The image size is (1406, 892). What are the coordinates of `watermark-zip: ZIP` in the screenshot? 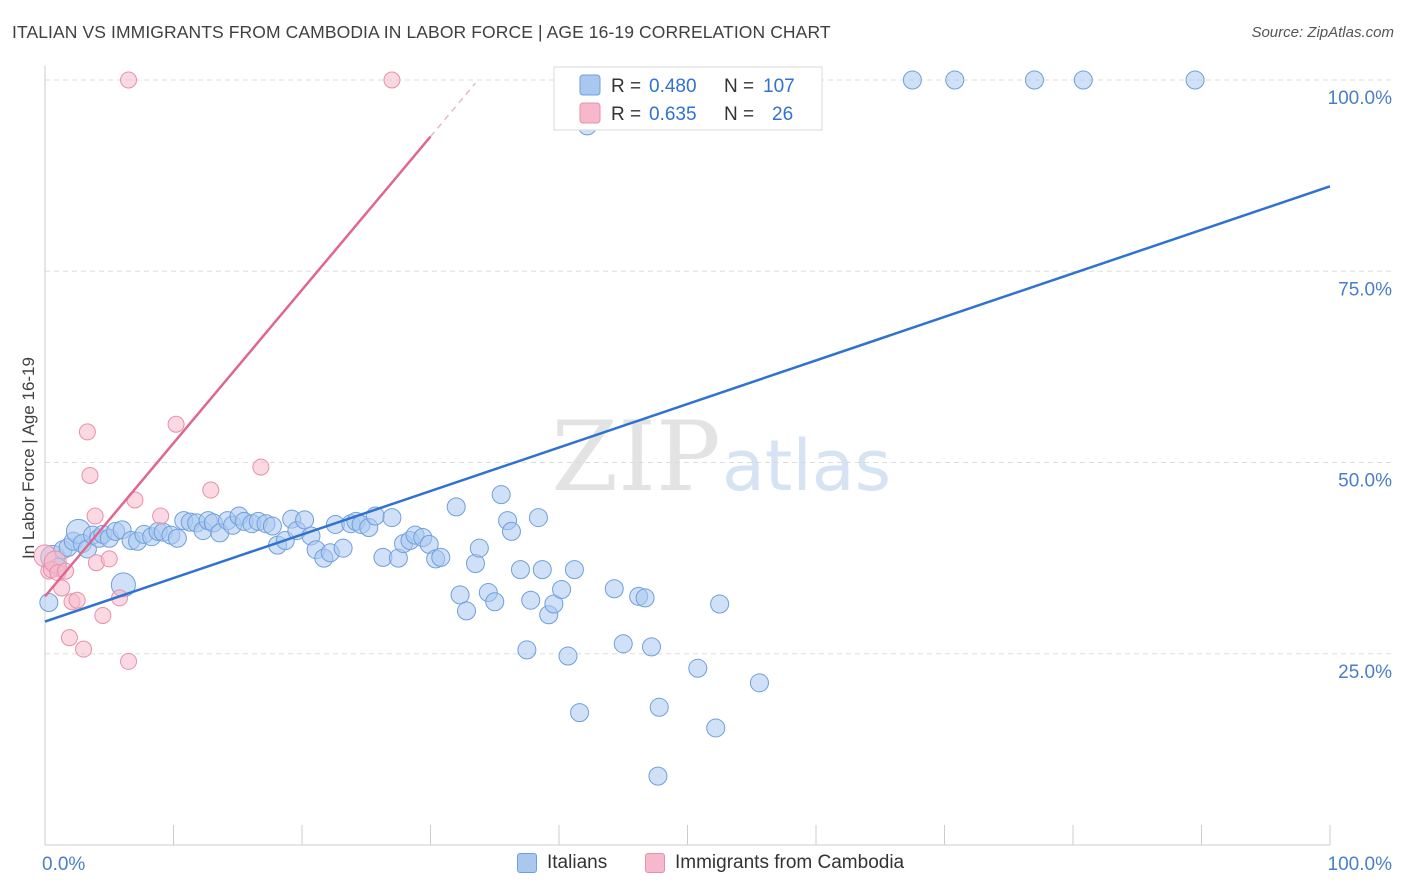 It's located at (635, 457).